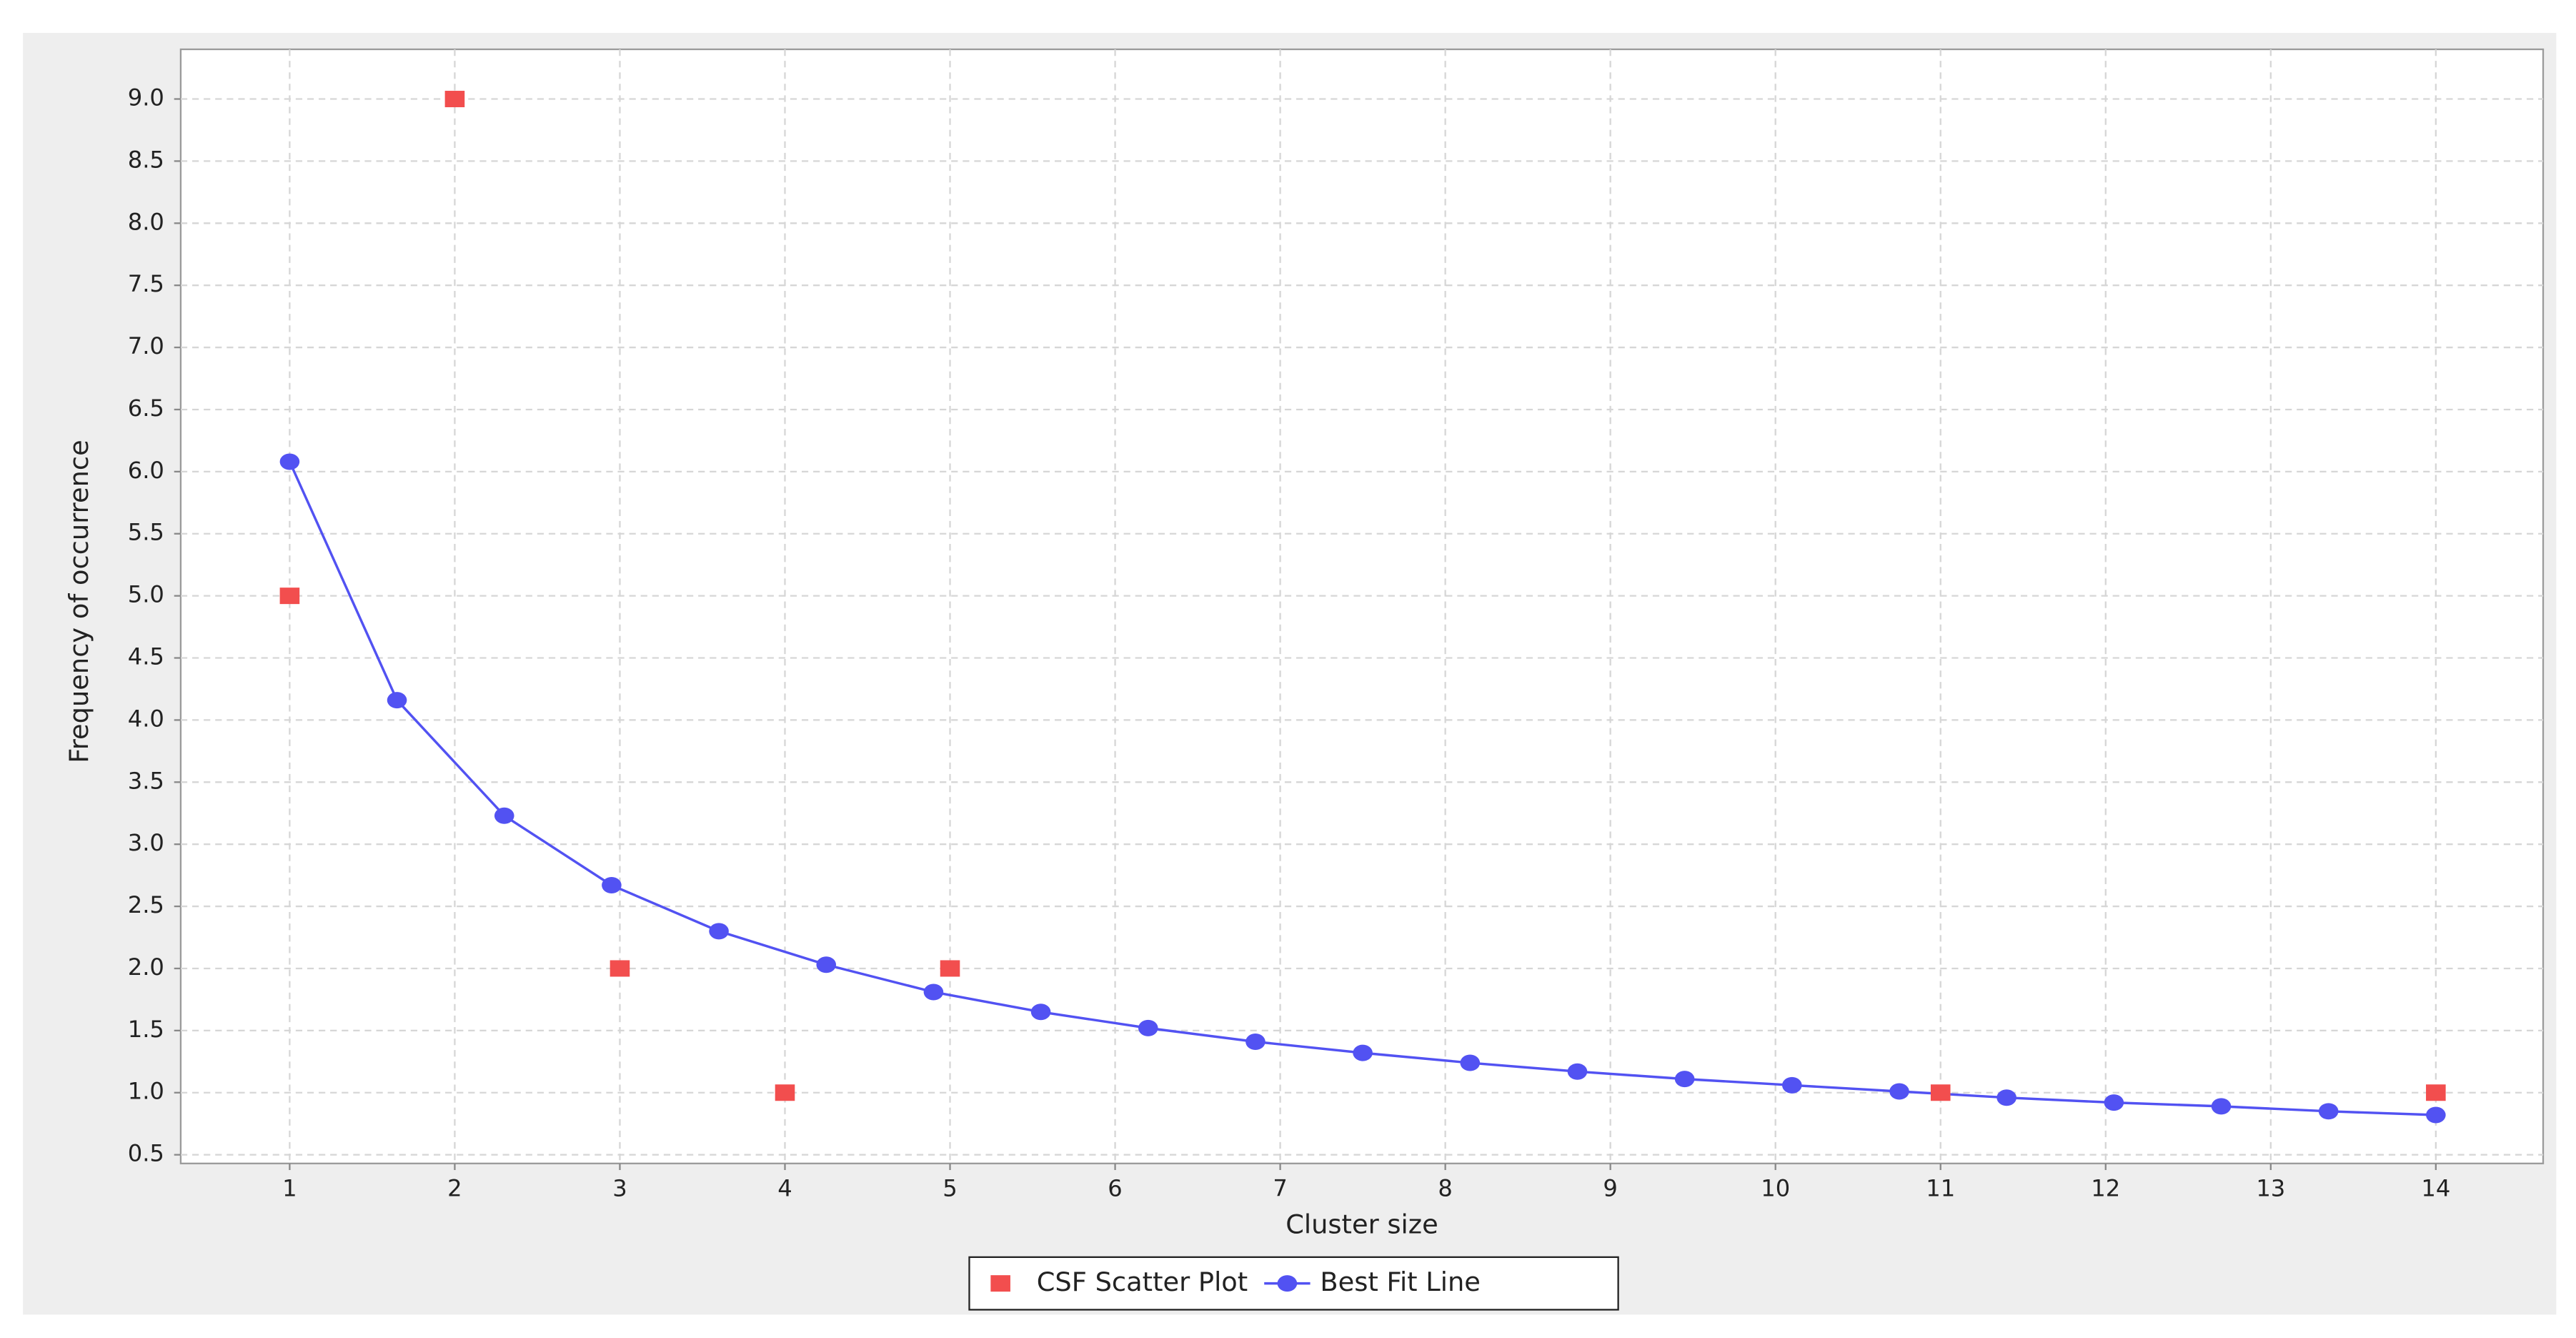 This screenshot has width=2576, height=1338. Describe the element at coordinates (289, 1188) in the screenshot. I see `x-tick-label: 1` at that location.